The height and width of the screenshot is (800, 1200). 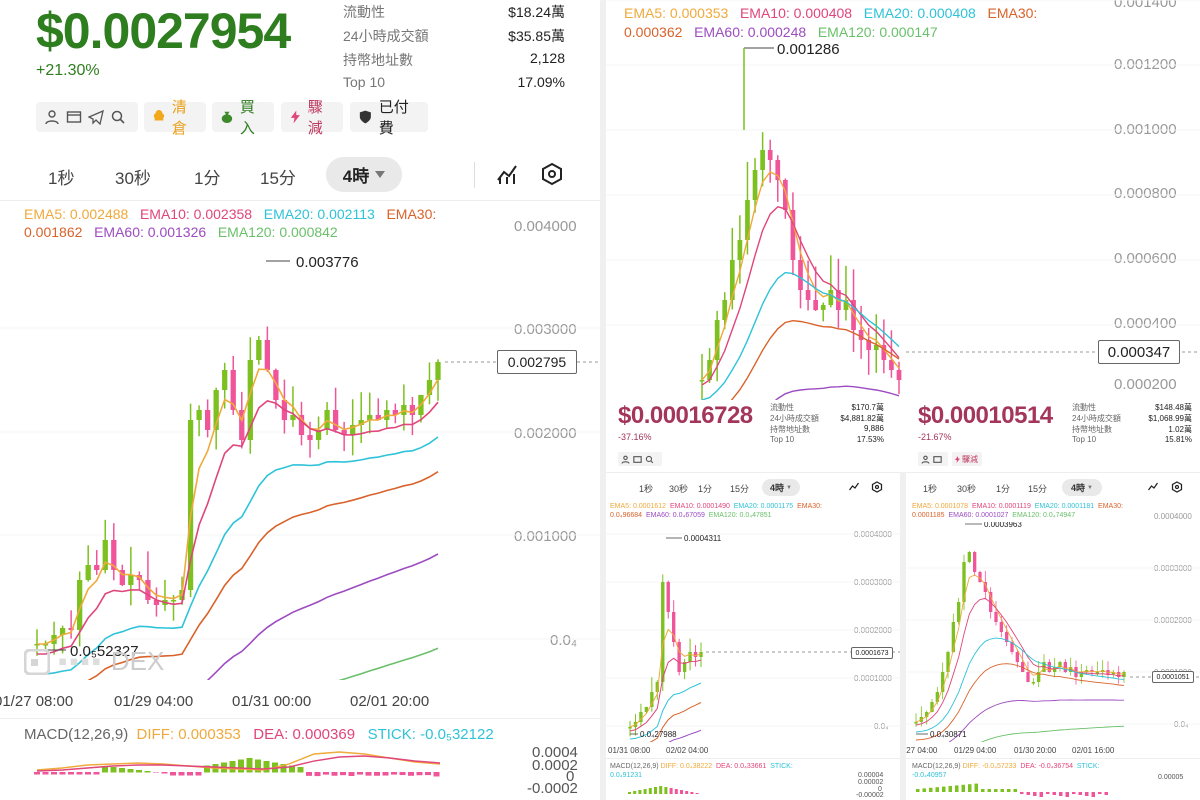 I want to click on br-x-tick: 01/29 04:00, so click(x=975, y=750).